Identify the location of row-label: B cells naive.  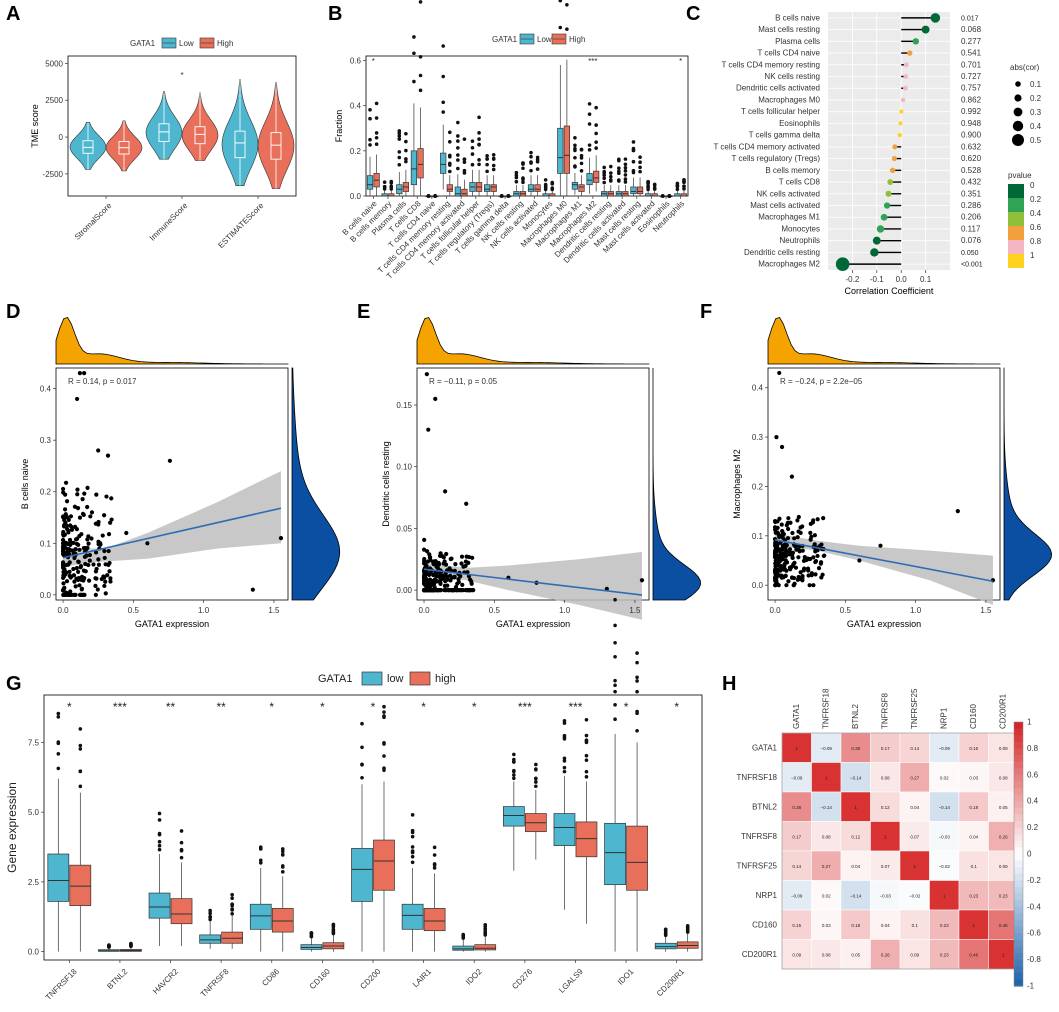
(797, 17).